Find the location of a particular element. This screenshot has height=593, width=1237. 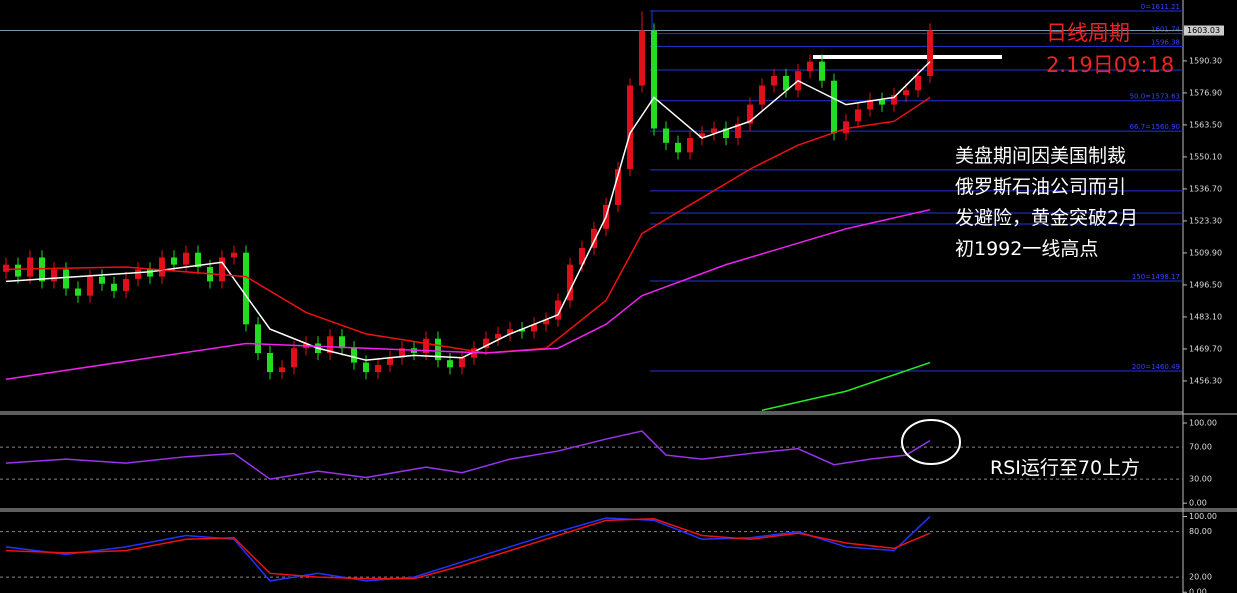

highlight-circle is located at coordinates (931, 442).